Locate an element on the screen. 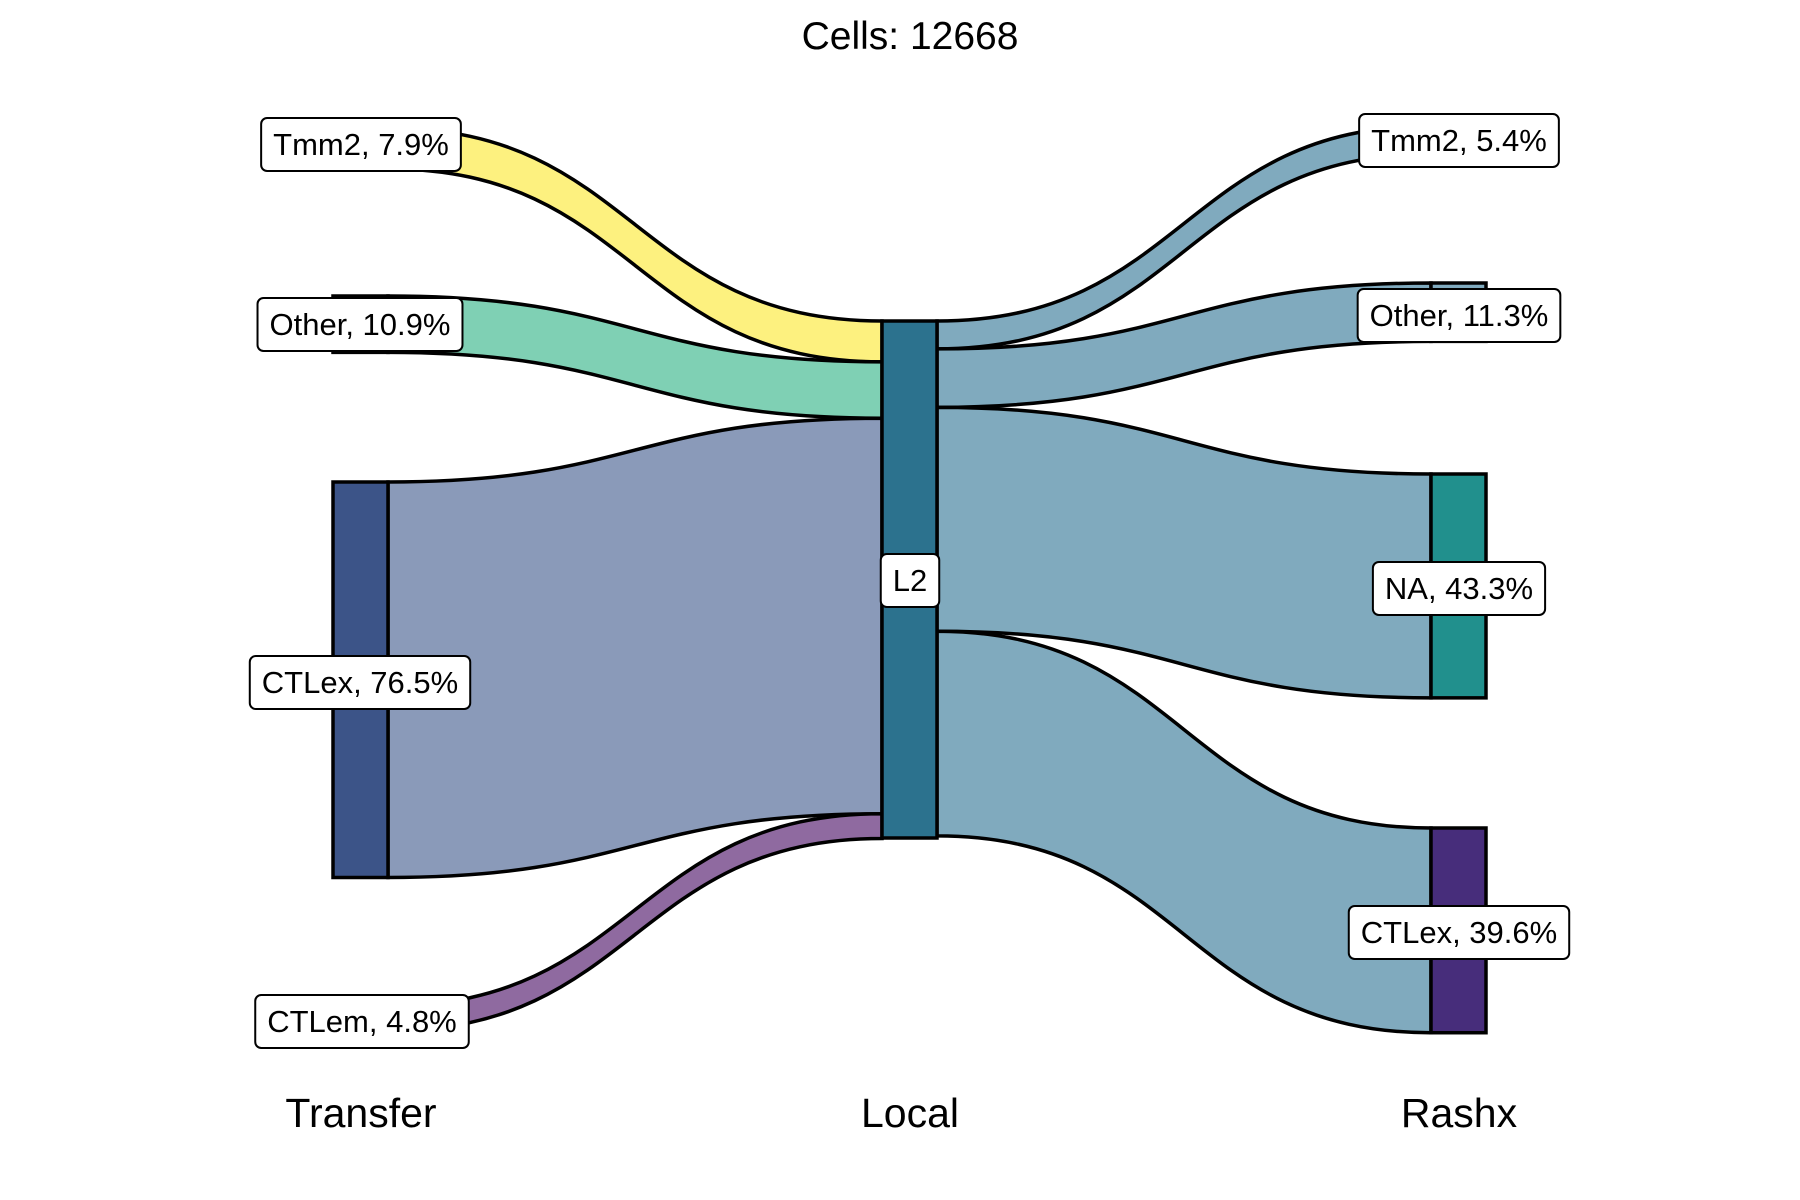 This screenshot has height=1200, width=1800. label-transfer-other-box is located at coordinates (360, 324).